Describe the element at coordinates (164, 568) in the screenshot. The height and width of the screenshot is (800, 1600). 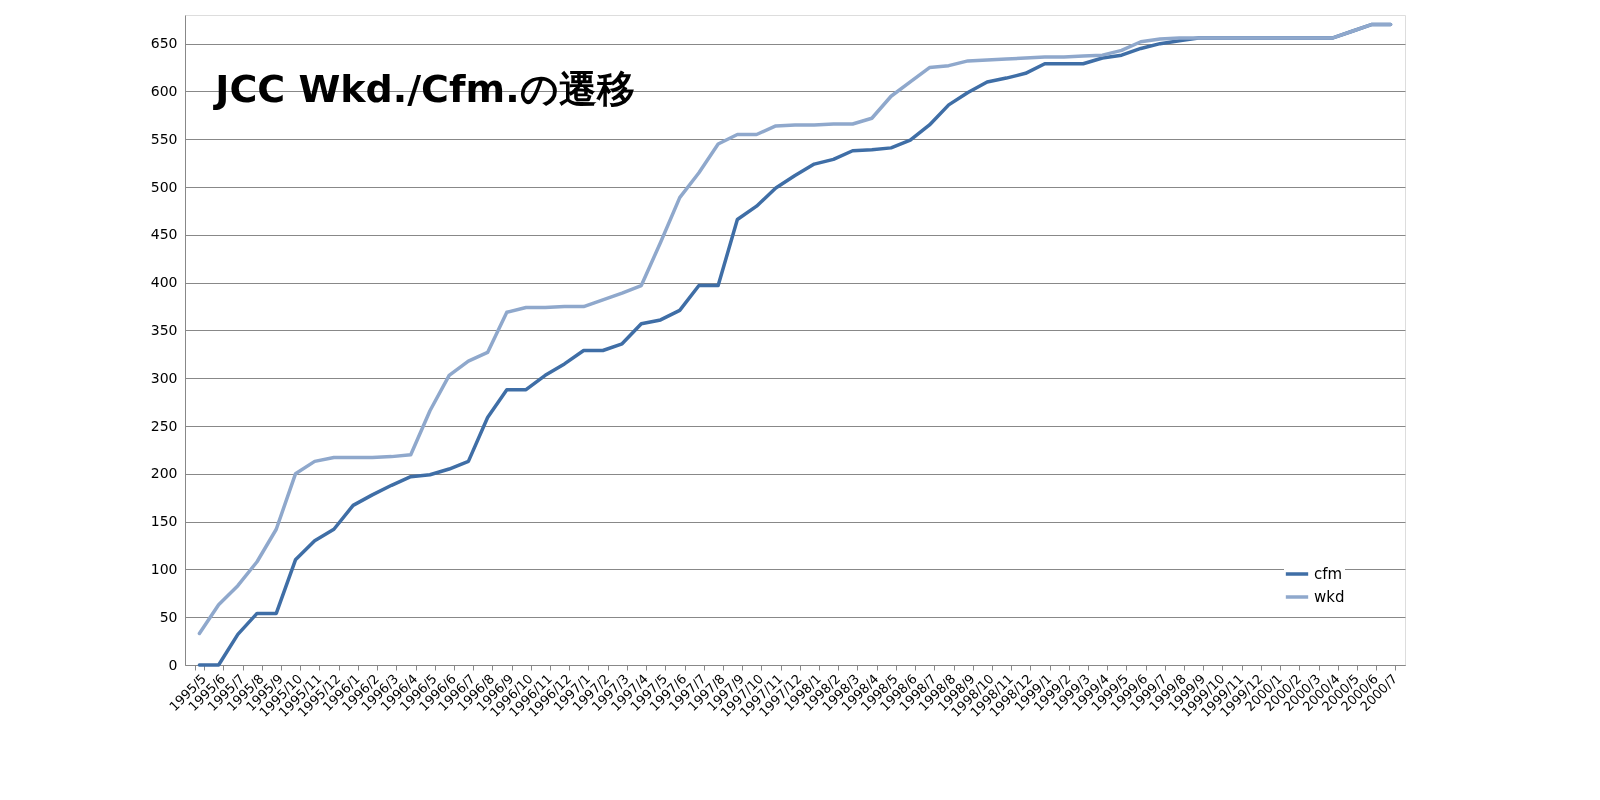
I see `y-tick-label: 100` at that location.